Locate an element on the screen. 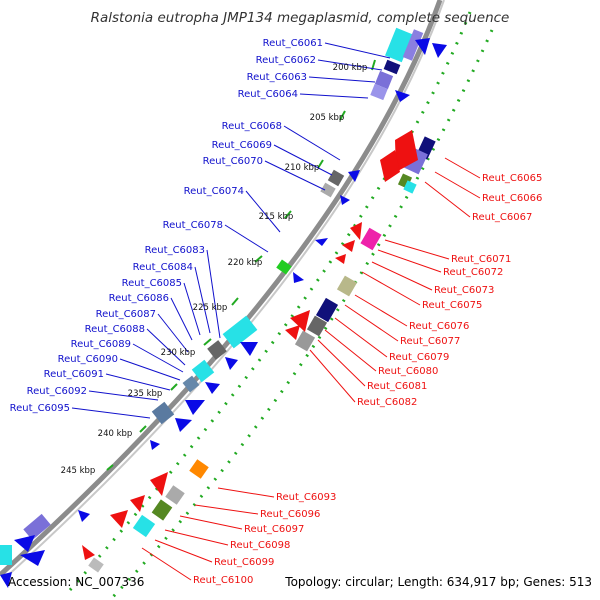 Image resolution: width=600 pixels, height=600 pixels. gene-label: Reut_C6067 is located at coordinates (502, 217).